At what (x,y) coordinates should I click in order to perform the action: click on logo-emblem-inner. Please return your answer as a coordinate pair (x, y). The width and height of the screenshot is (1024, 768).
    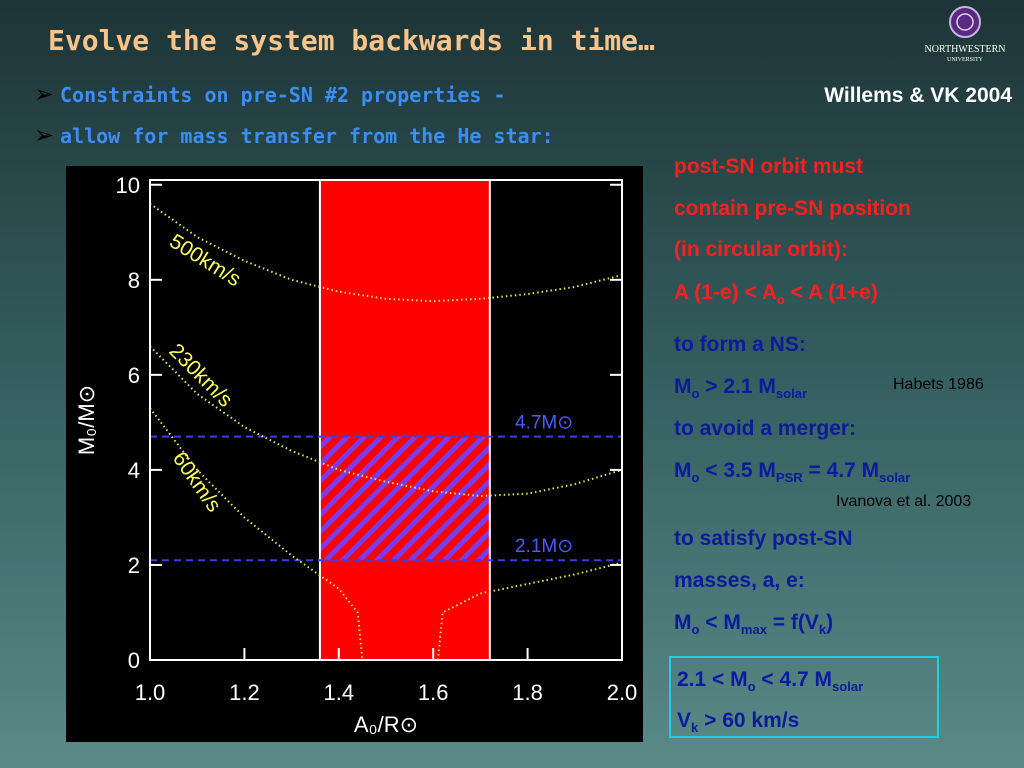
    Looking at the image, I should click on (965, 22).